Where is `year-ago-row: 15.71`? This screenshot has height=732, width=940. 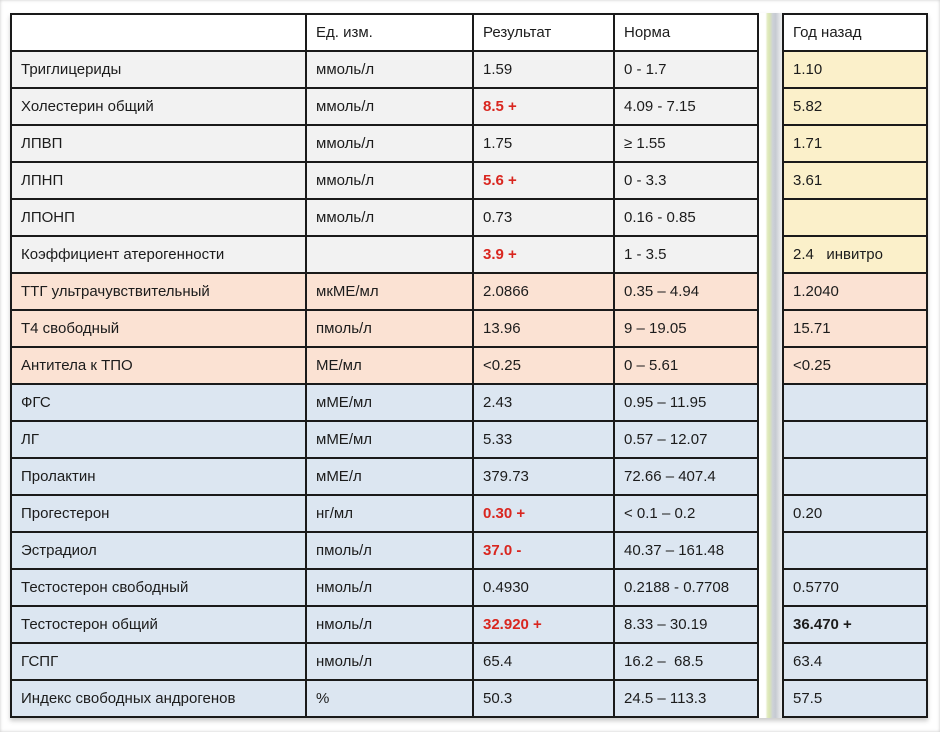
year-ago-row: 15.71 is located at coordinates (855, 328).